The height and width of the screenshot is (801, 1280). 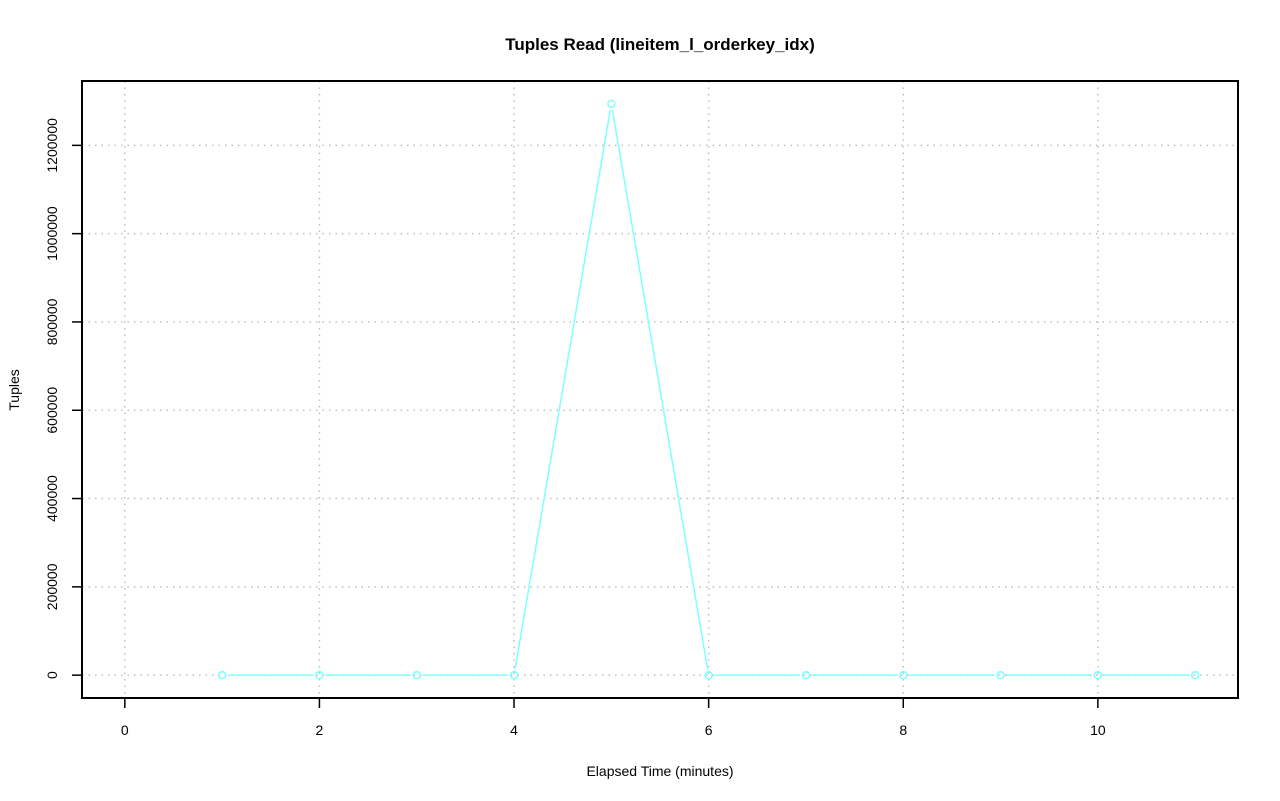 I want to click on y-tick-label: 200000, so click(x=52, y=586).